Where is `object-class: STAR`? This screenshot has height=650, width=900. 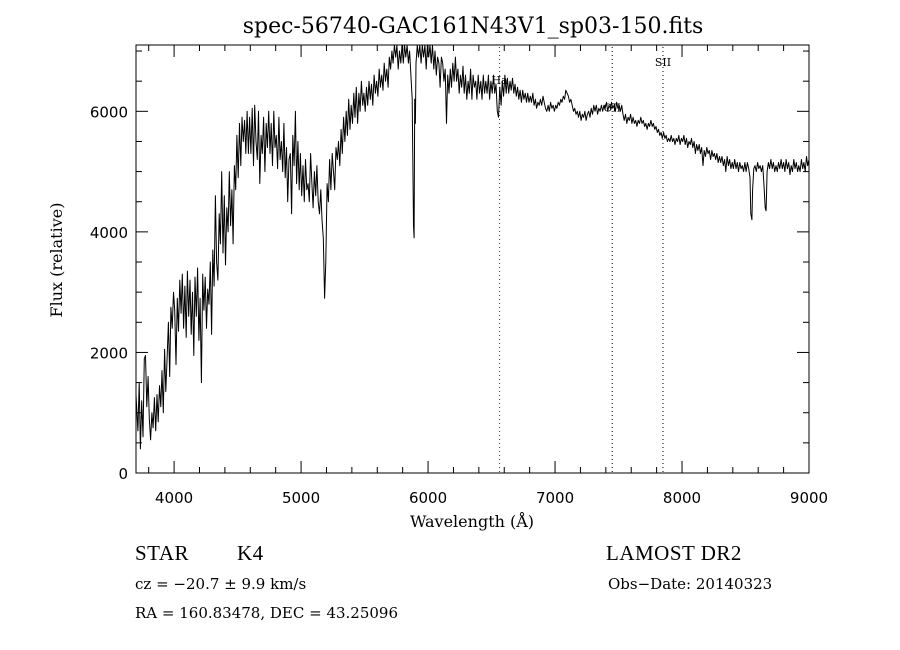
object-class: STAR is located at coordinates (162, 553).